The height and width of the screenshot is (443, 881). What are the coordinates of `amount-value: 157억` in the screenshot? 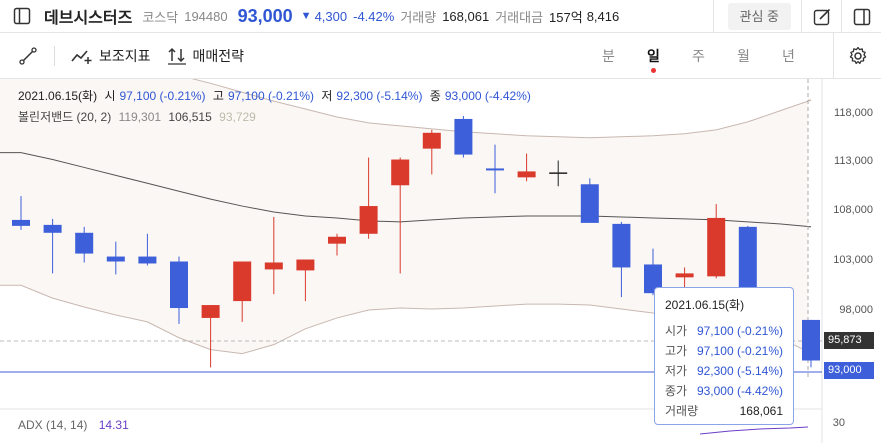 It's located at (566, 17).